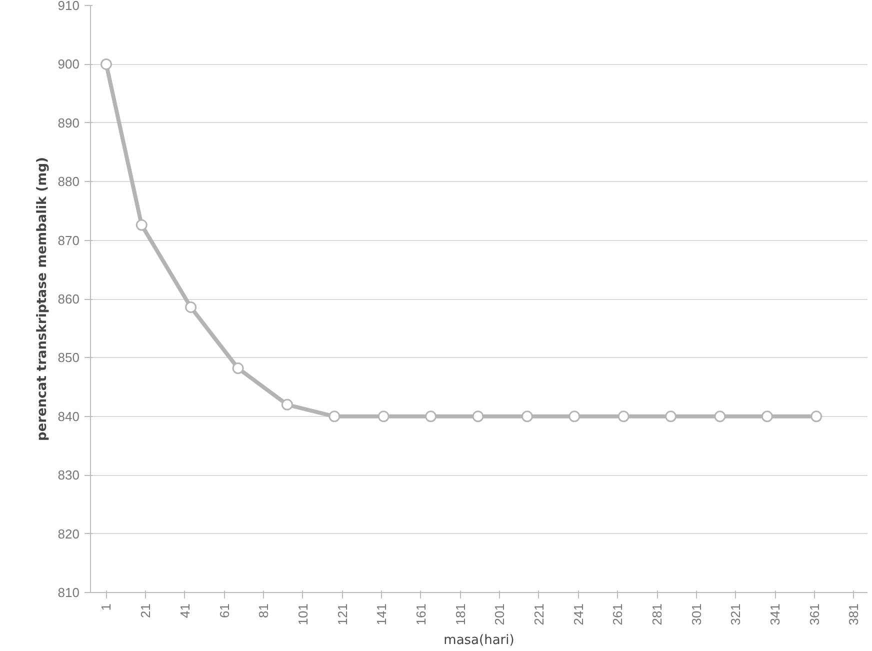 This screenshot has height=651, width=872. I want to click on x-tick-label: 361, so click(814, 614).